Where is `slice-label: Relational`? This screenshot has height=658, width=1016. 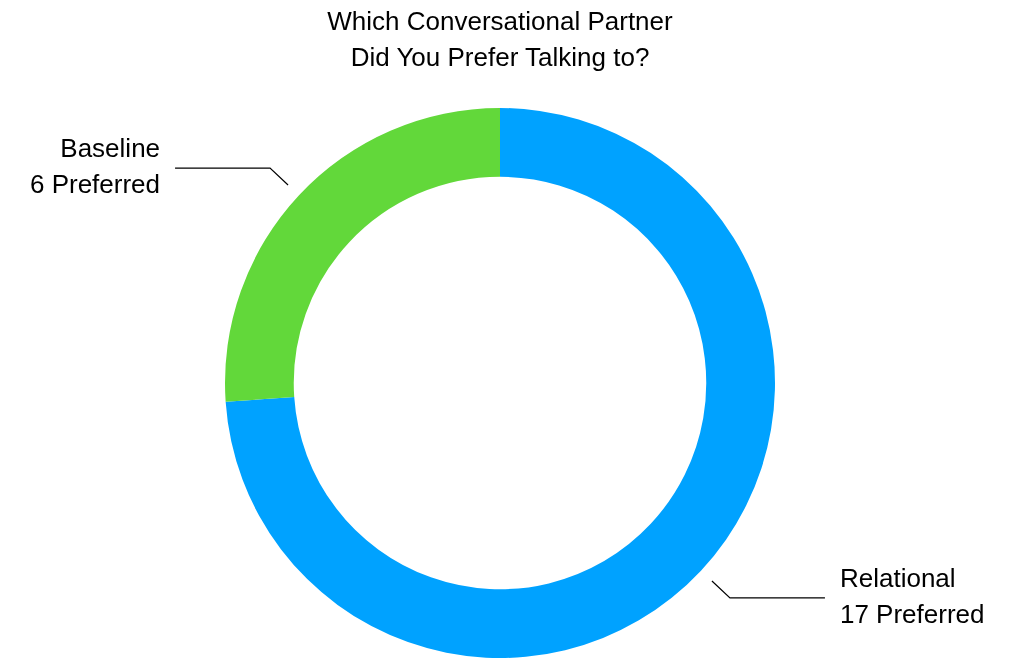 slice-label: Relational is located at coordinates (897, 578).